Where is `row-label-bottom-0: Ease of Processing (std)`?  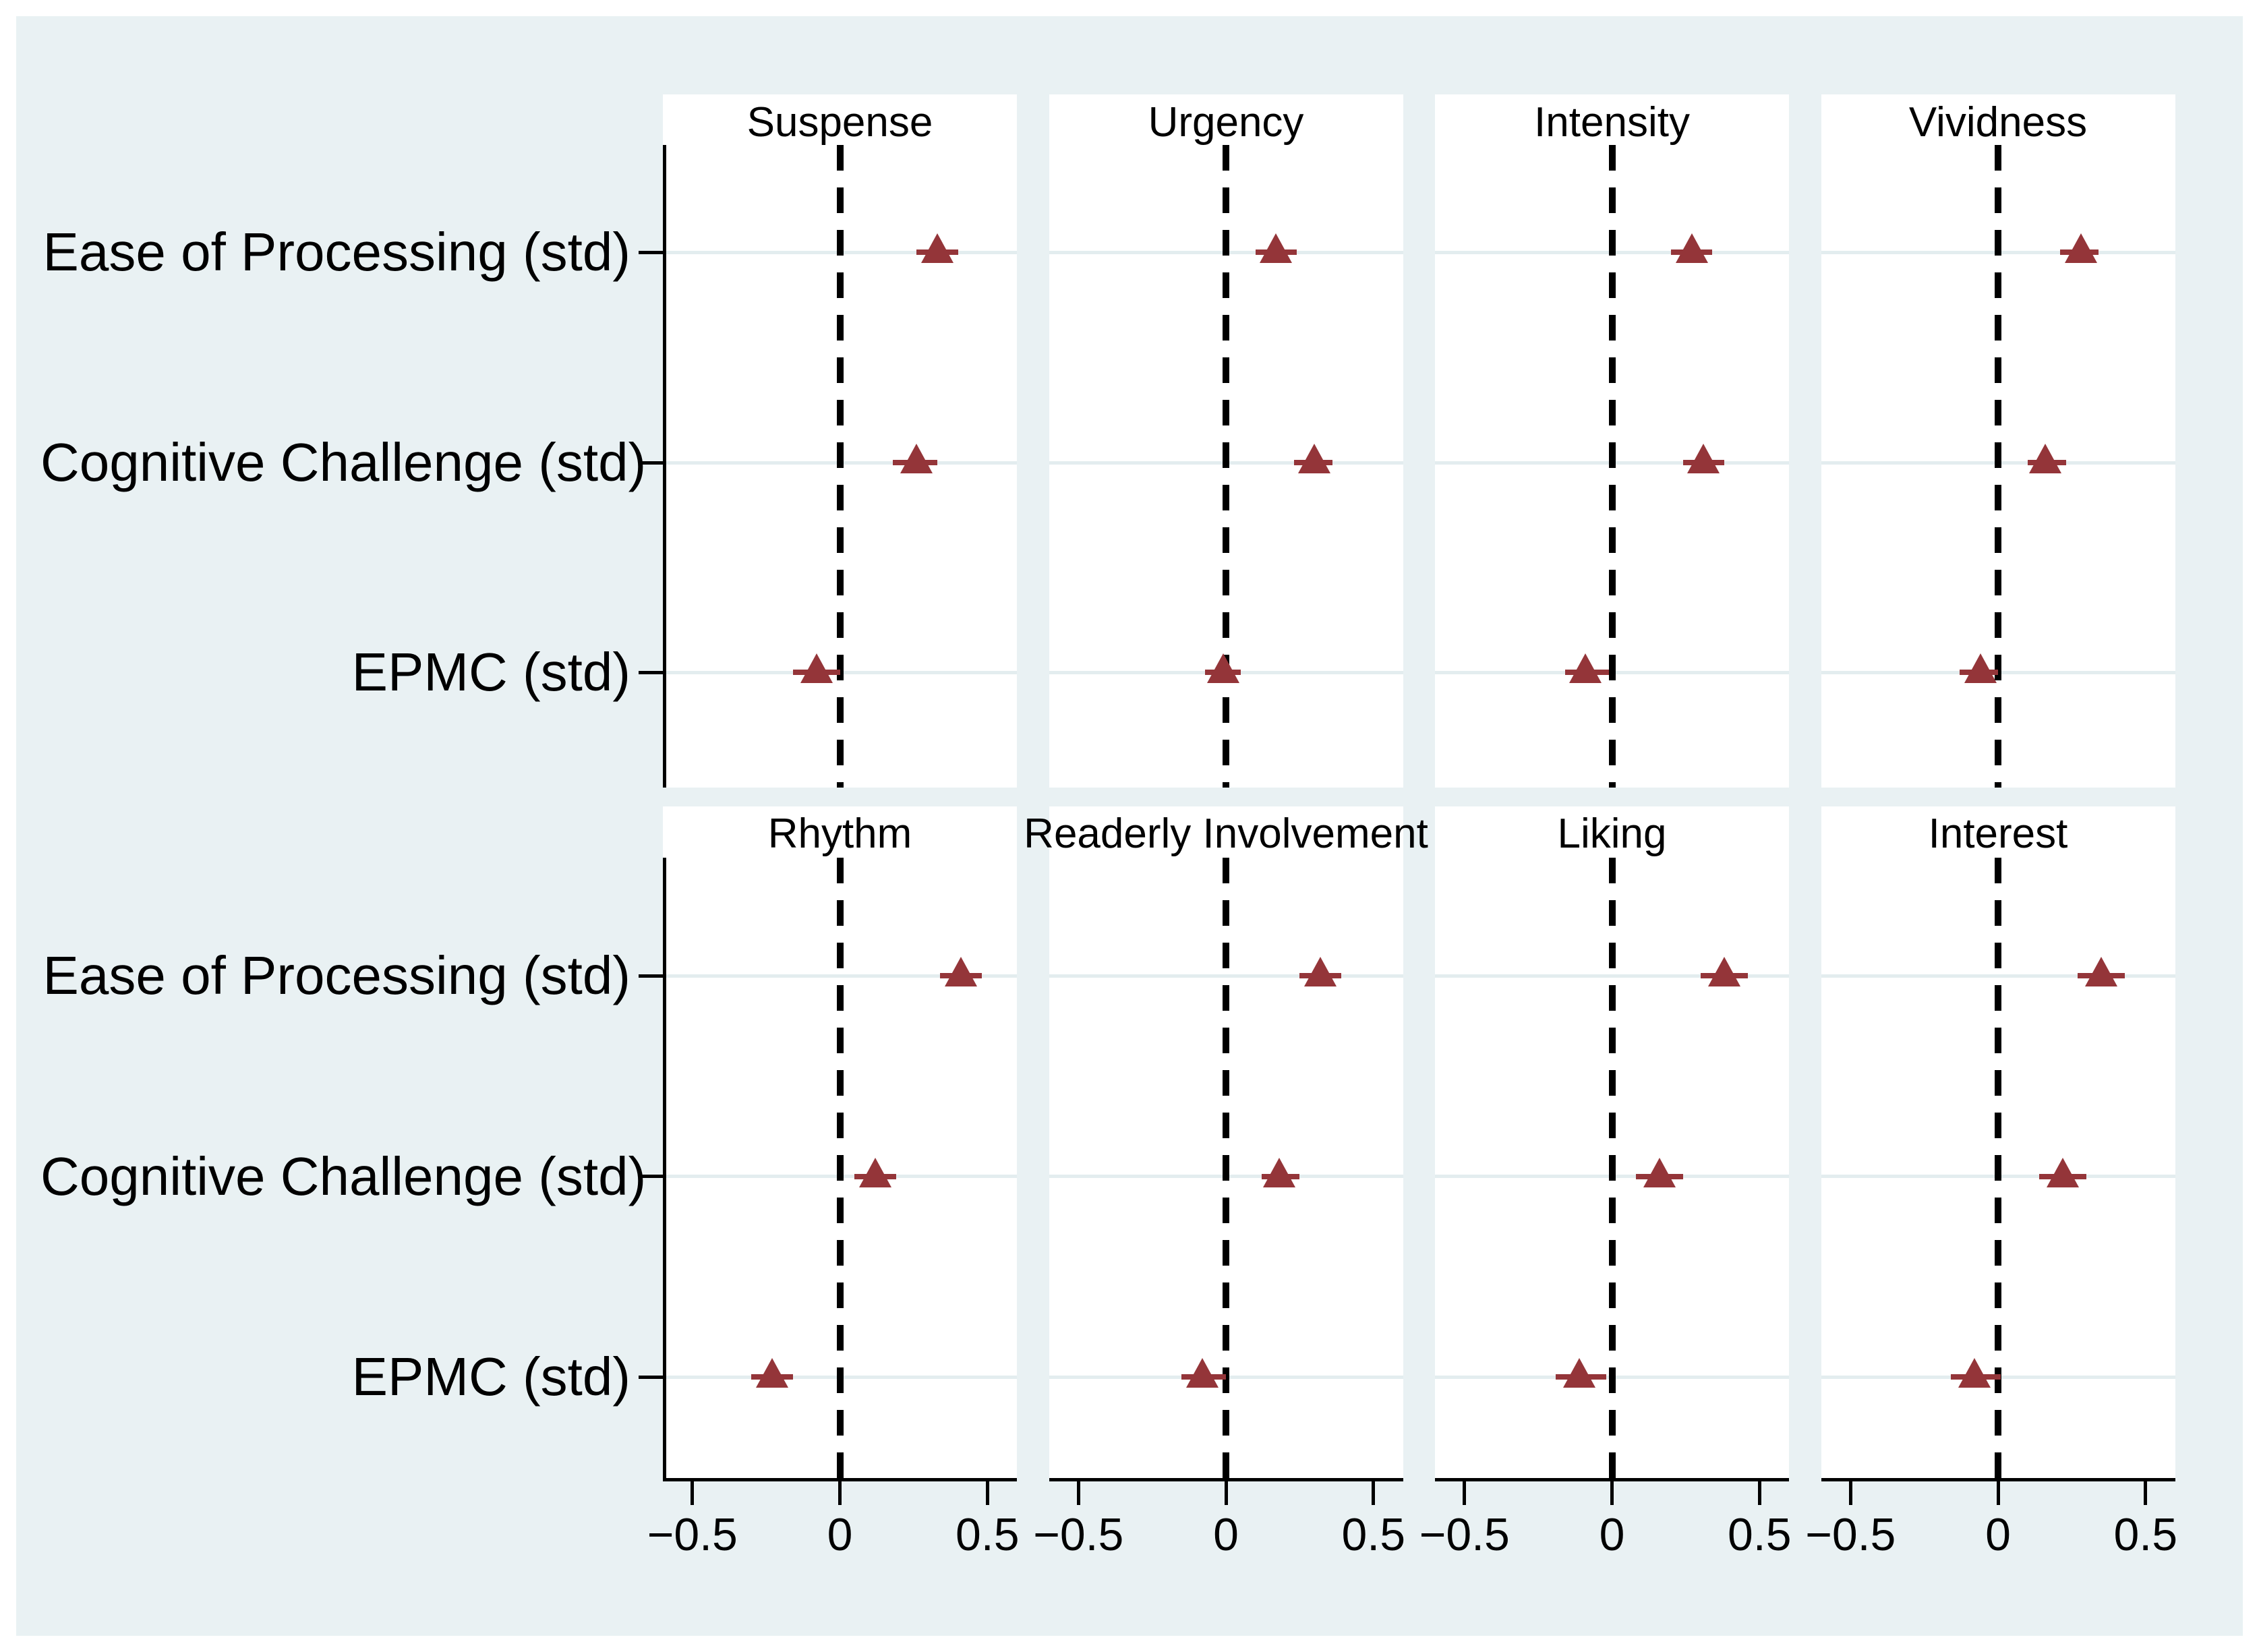
row-label-bottom-0: Ease of Processing (std) is located at coordinates (336, 975).